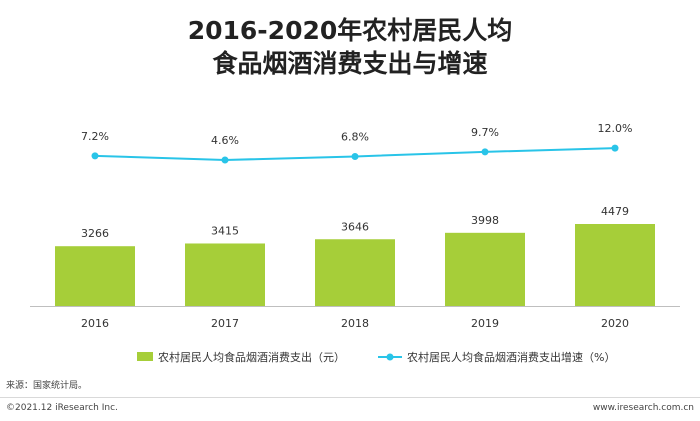  What do you see at coordinates (62, 408) in the screenshot?
I see `footer-copyright: ©2021.12 iResearch Inc.` at bounding box center [62, 408].